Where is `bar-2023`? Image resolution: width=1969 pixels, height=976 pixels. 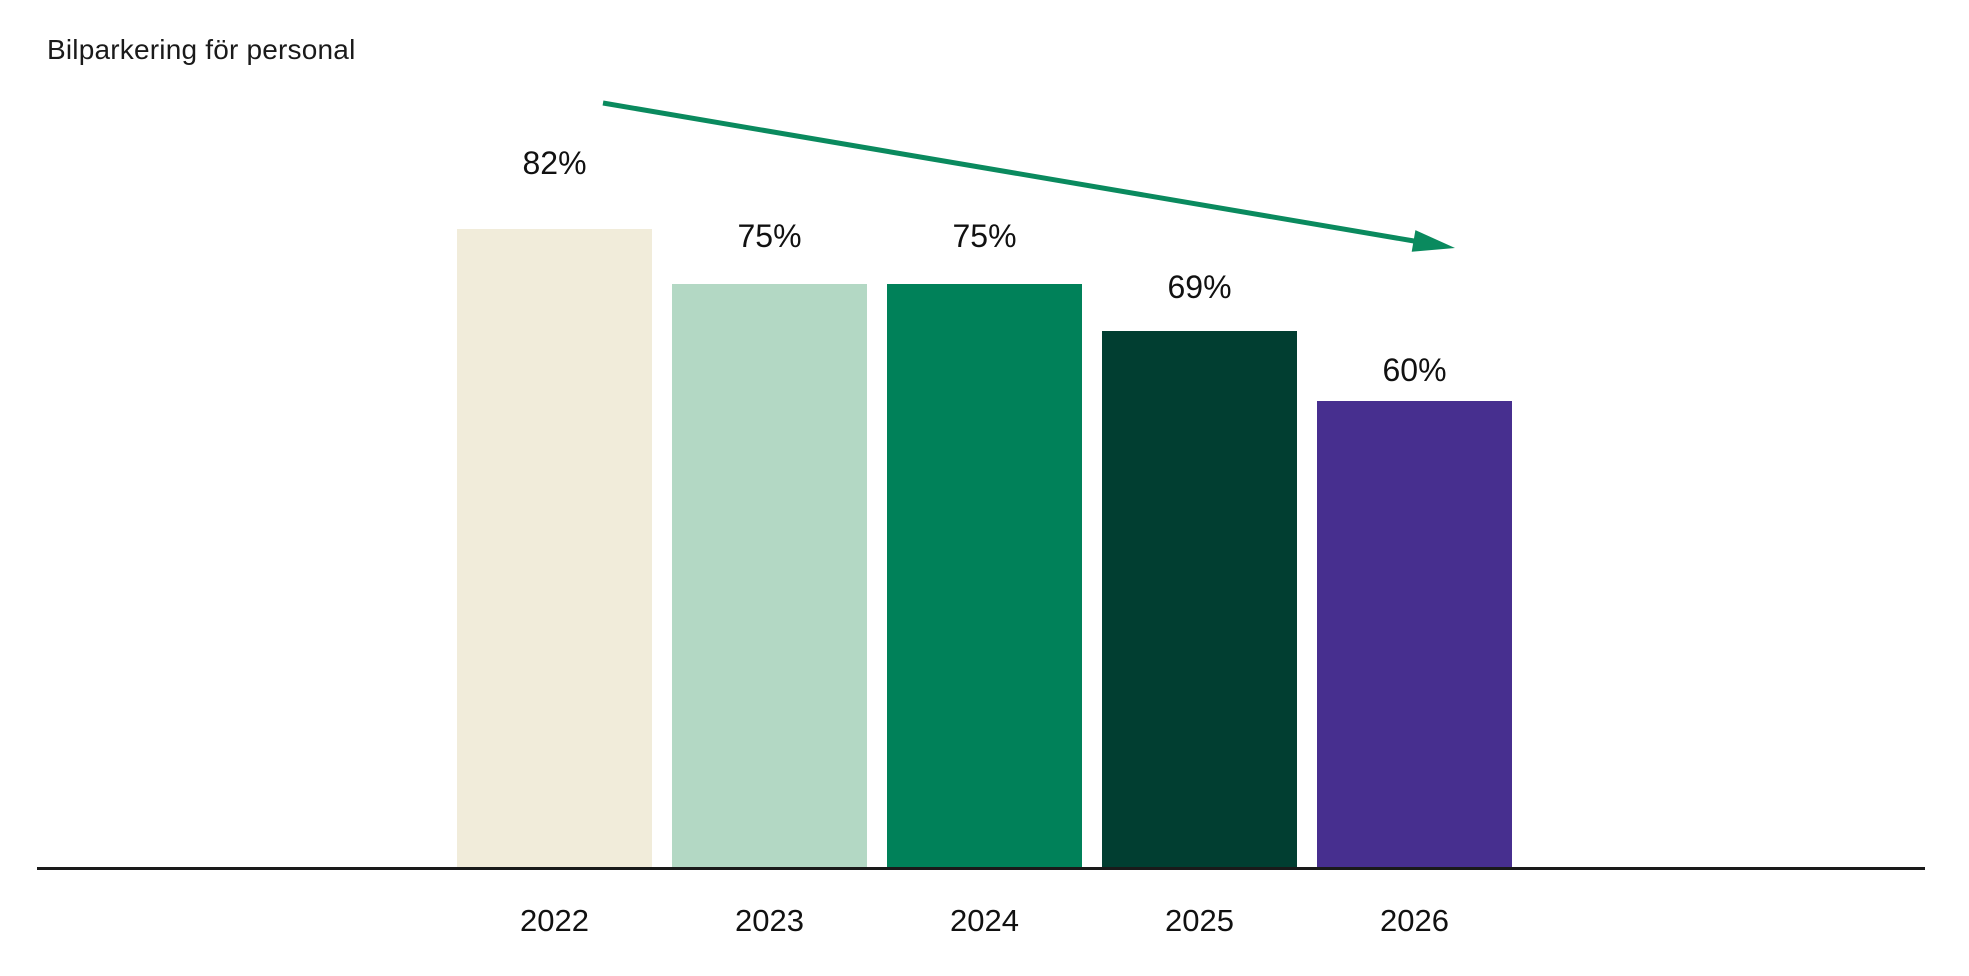 bar-2023 is located at coordinates (769, 576).